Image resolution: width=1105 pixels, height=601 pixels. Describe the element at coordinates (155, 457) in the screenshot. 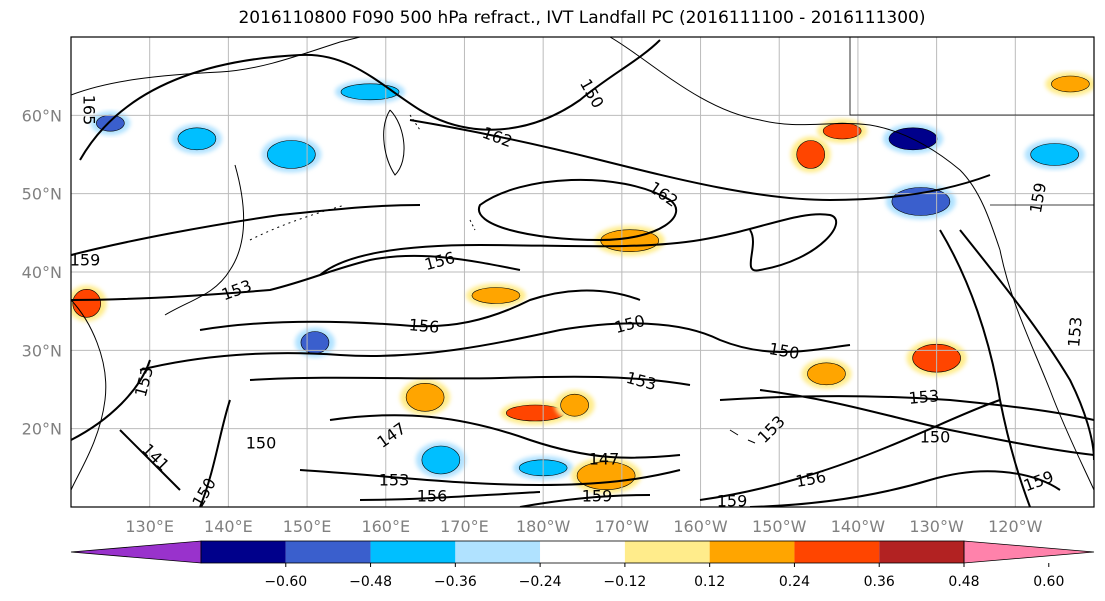

I see `contour-label: 141` at that location.